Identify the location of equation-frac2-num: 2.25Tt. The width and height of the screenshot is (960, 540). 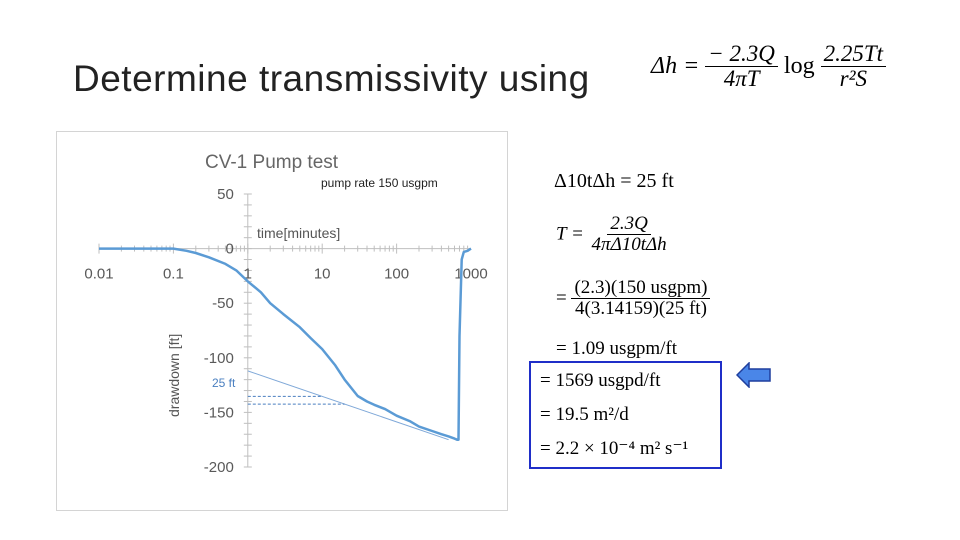
(853, 54).